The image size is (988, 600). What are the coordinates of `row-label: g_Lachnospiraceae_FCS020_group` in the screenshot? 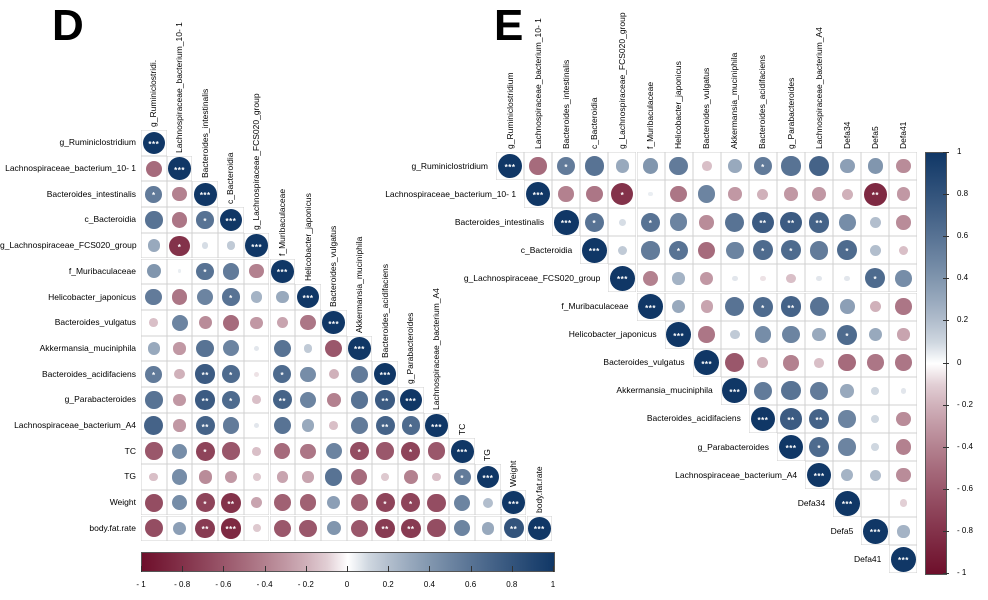 It's located at (532, 277).